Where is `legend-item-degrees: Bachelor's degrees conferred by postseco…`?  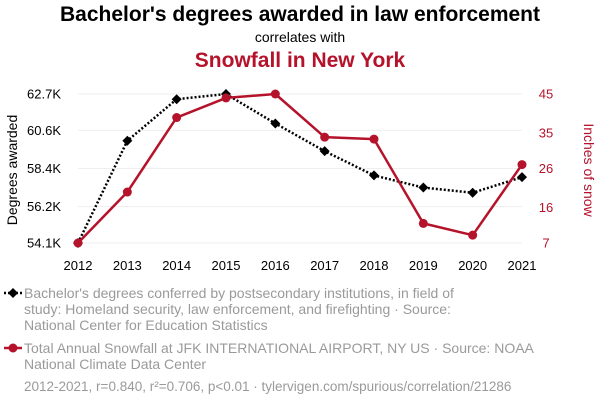
legend-item-degrees: Bachelor's degrees conferred by postseco… is located at coordinates (229, 309).